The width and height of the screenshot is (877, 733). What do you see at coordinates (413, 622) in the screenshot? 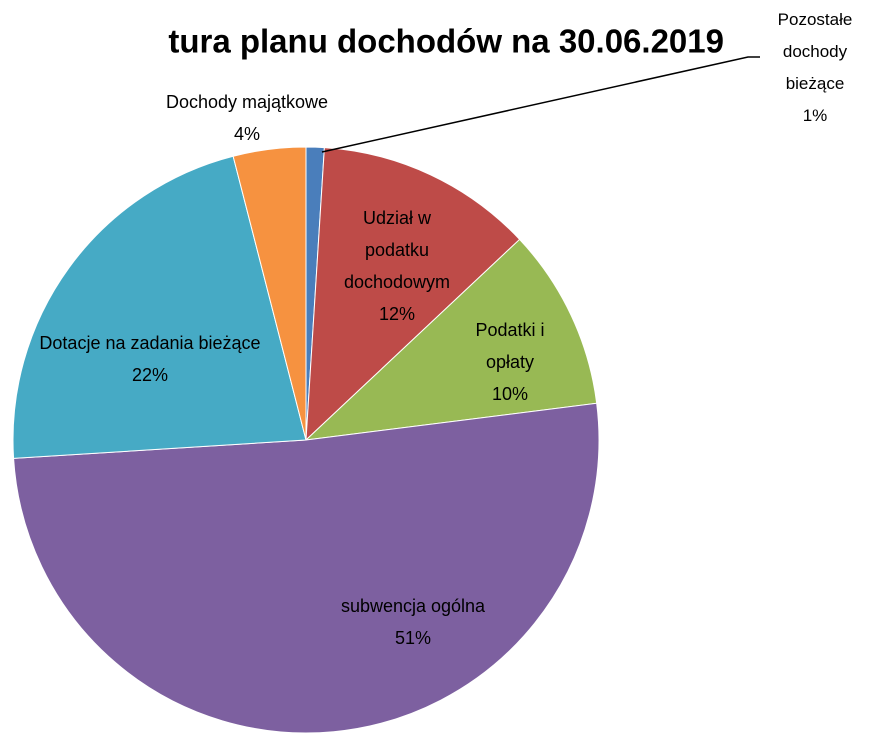
I see `slice-label: subwencja ogólna 51%` at bounding box center [413, 622].